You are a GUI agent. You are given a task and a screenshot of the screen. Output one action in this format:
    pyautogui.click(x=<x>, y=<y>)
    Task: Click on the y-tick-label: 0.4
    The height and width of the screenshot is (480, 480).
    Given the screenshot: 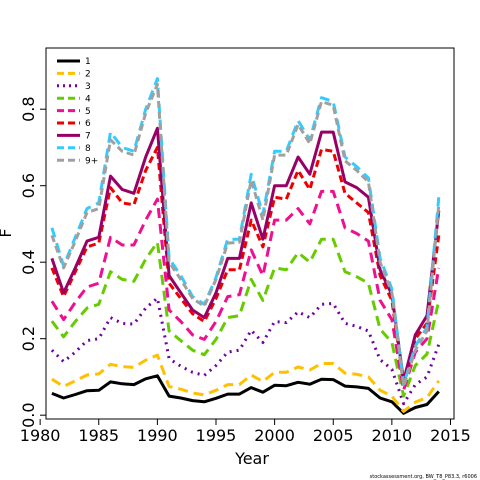 What is the action you would take?
    pyautogui.click(x=28, y=261)
    